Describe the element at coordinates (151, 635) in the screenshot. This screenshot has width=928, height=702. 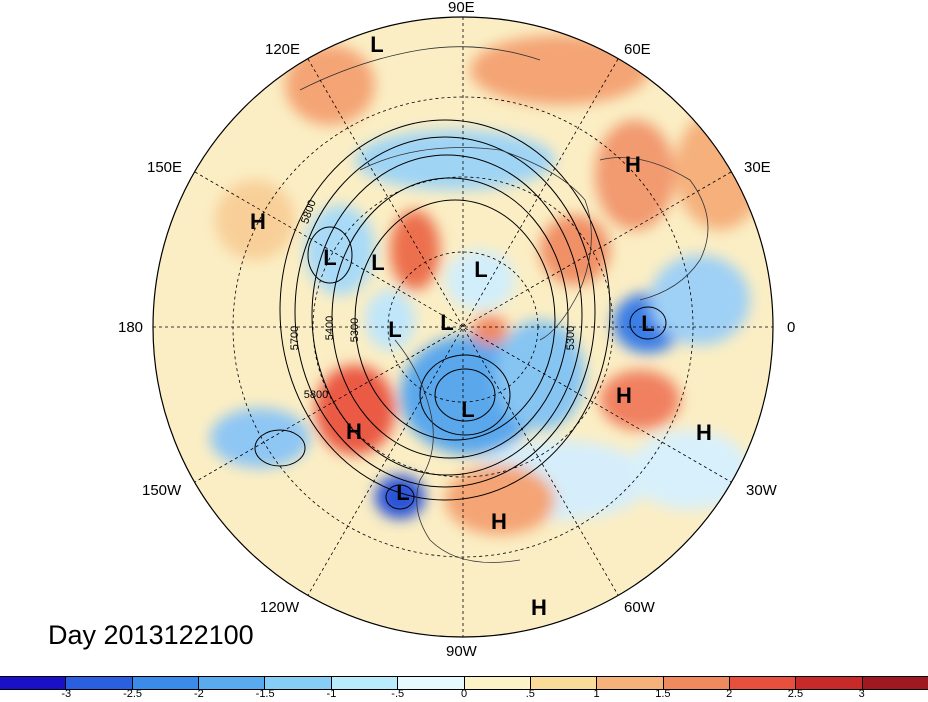
I see `date-title: Day 2013122100` at that location.